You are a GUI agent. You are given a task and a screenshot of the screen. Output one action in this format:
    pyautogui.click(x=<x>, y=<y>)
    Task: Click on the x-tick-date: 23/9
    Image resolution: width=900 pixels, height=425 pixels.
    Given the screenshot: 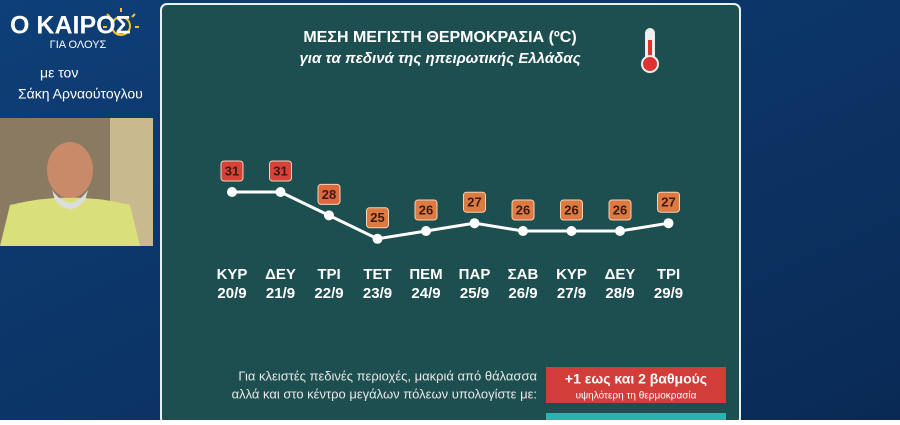 What is the action you would take?
    pyautogui.click(x=377, y=293)
    